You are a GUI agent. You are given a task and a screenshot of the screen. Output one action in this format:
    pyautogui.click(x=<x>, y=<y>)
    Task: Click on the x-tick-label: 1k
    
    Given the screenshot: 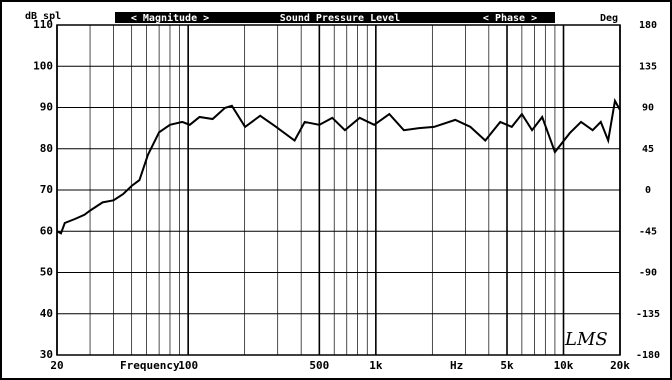 What is the action you would take?
    pyautogui.click(x=376, y=365)
    